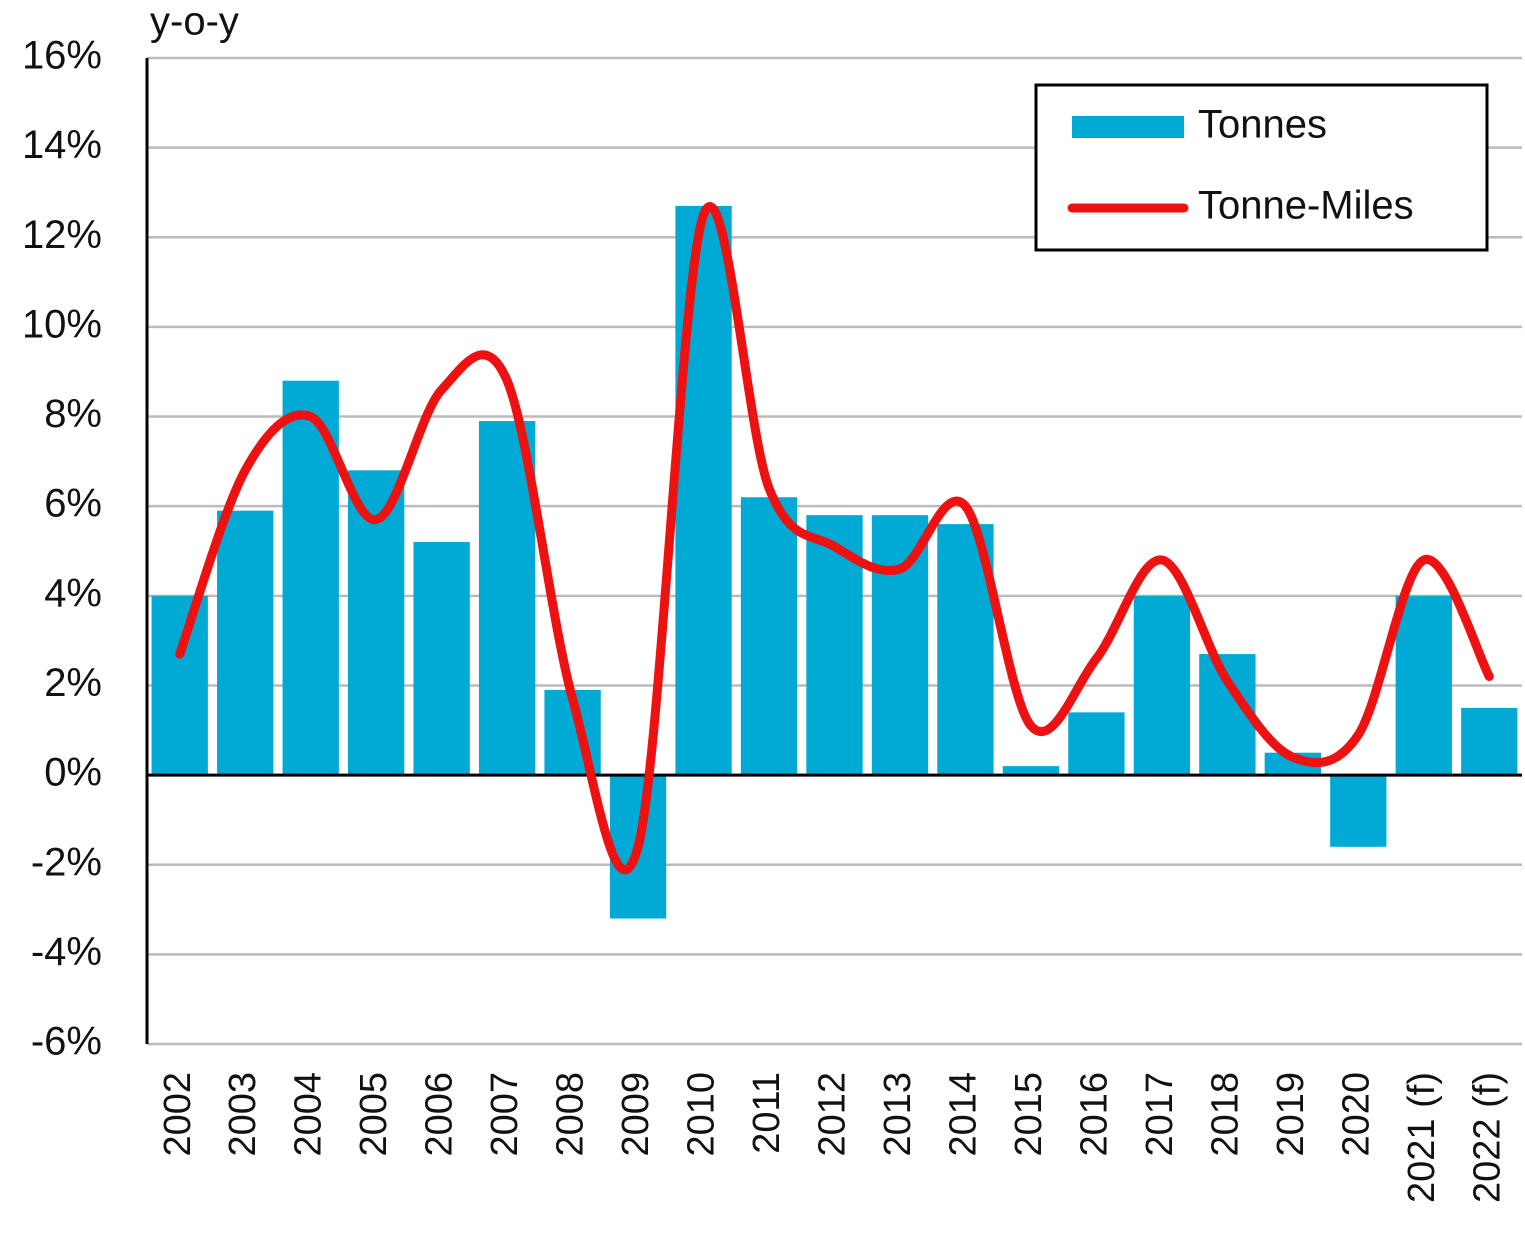 This screenshot has height=1236, width=1525. What do you see at coordinates (1262, 125) in the screenshot?
I see `legend-label: Tonnes` at bounding box center [1262, 125].